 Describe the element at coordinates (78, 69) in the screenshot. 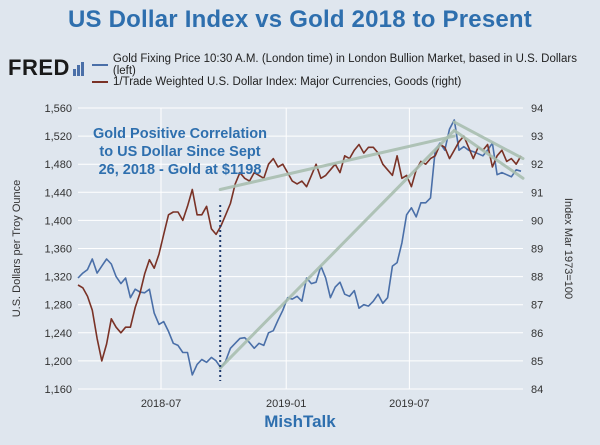

I see `fred-logo-bars-icon` at that location.